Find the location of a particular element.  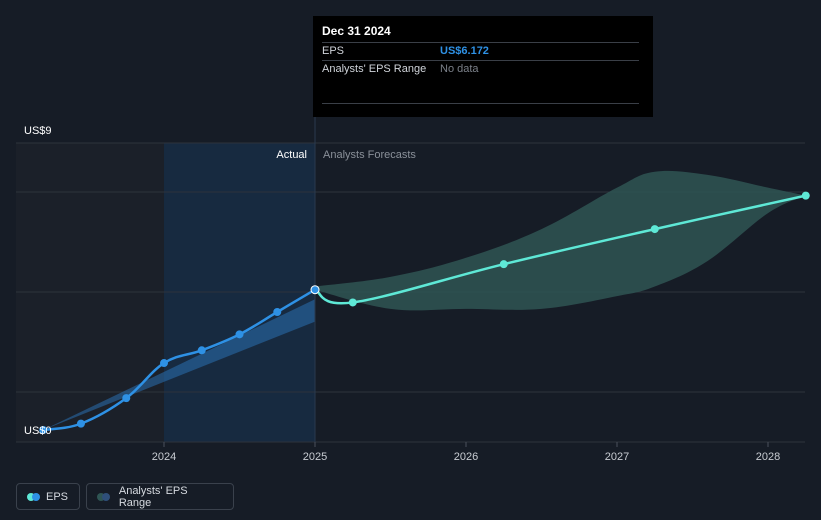

x-tick-label: 2028 is located at coordinates (768, 457).